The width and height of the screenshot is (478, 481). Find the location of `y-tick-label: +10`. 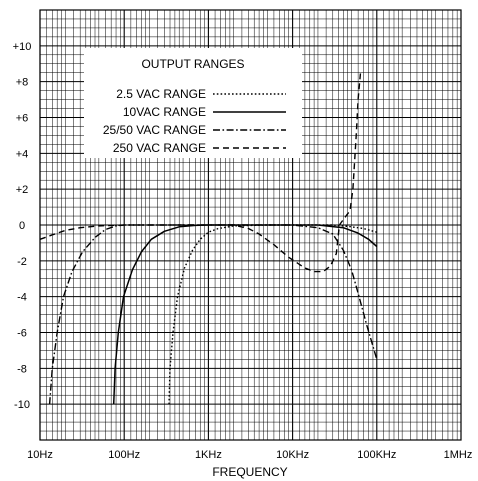

y-tick-label: +10 is located at coordinates (22, 47).